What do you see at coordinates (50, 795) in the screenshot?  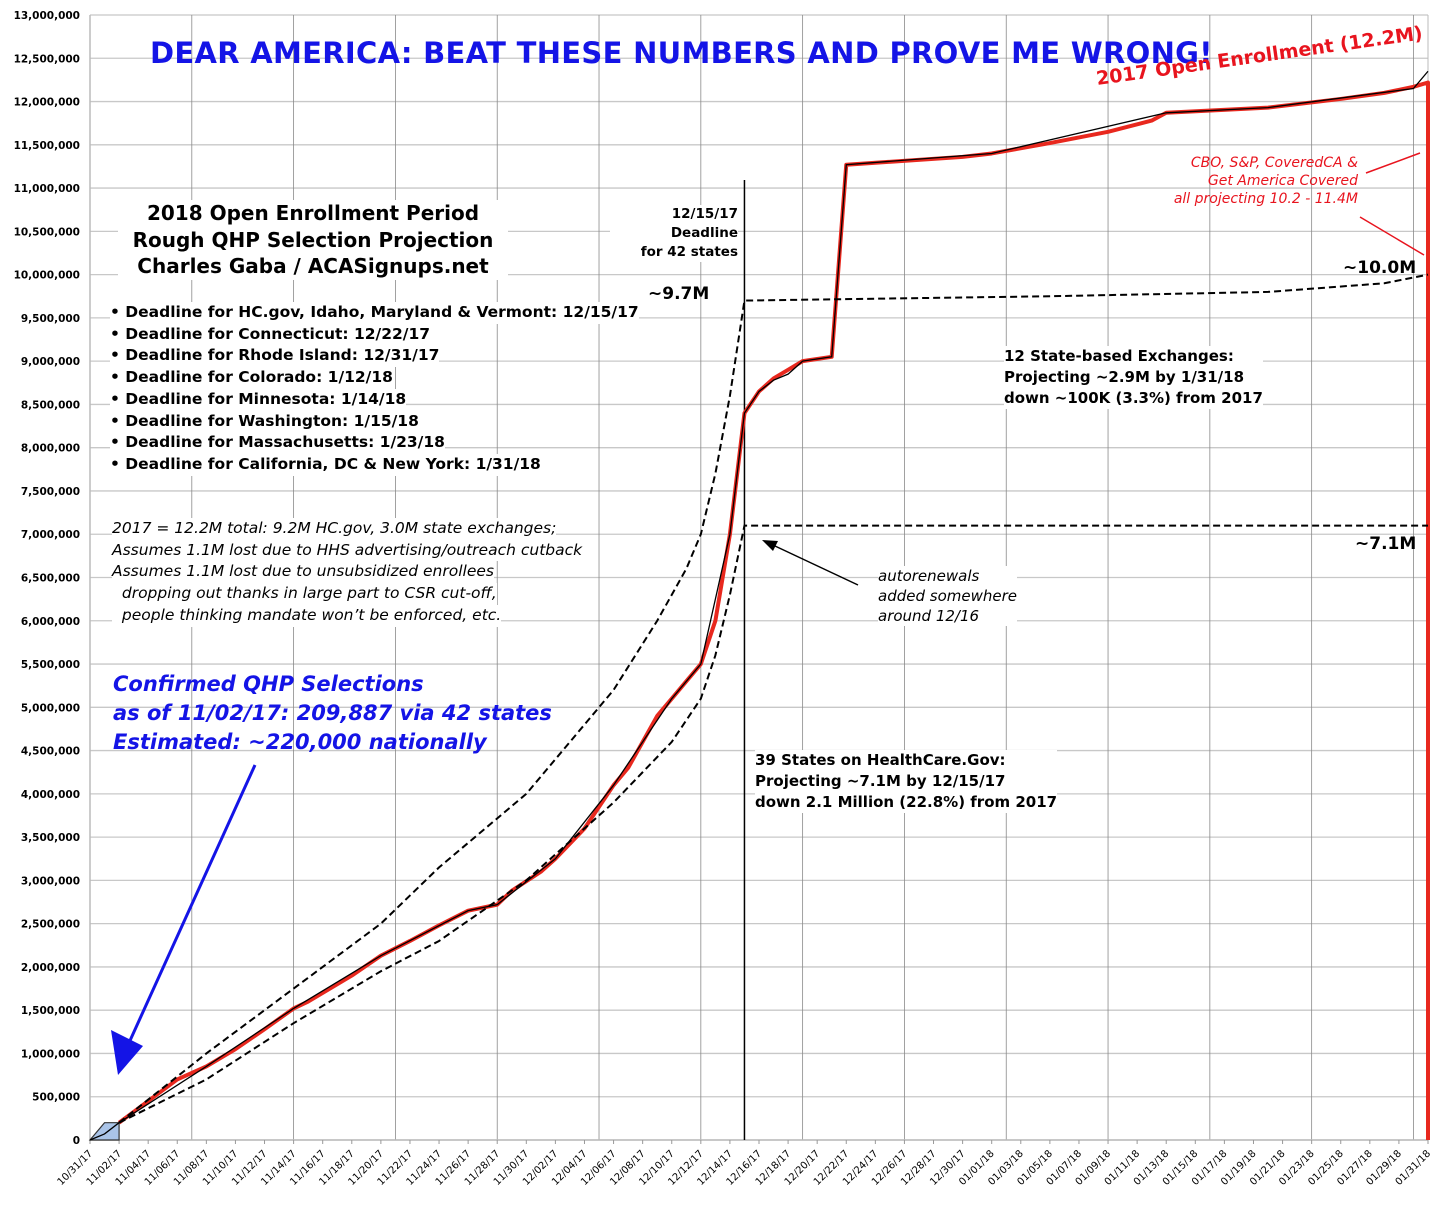 I see `y-tick-label: 4,000,000` at bounding box center [50, 795].